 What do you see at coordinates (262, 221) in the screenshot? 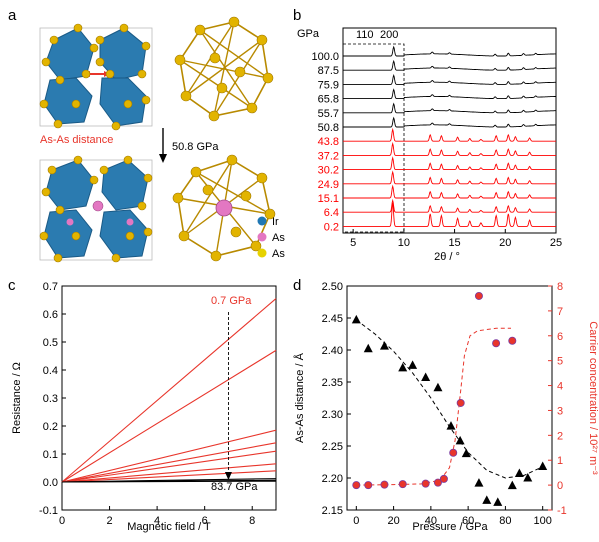
I see `legend-swatch-ir` at bounding box center [262, 221].